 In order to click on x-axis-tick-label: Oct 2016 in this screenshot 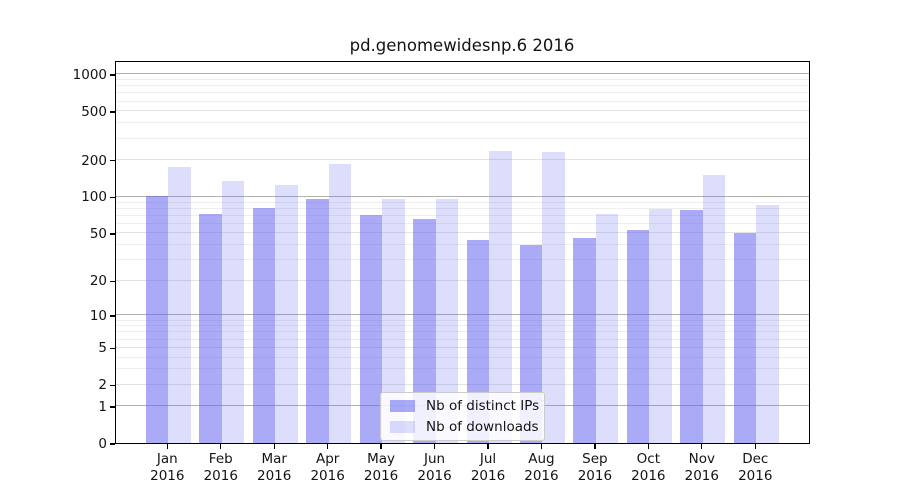, I will do `click(648, 467)`.